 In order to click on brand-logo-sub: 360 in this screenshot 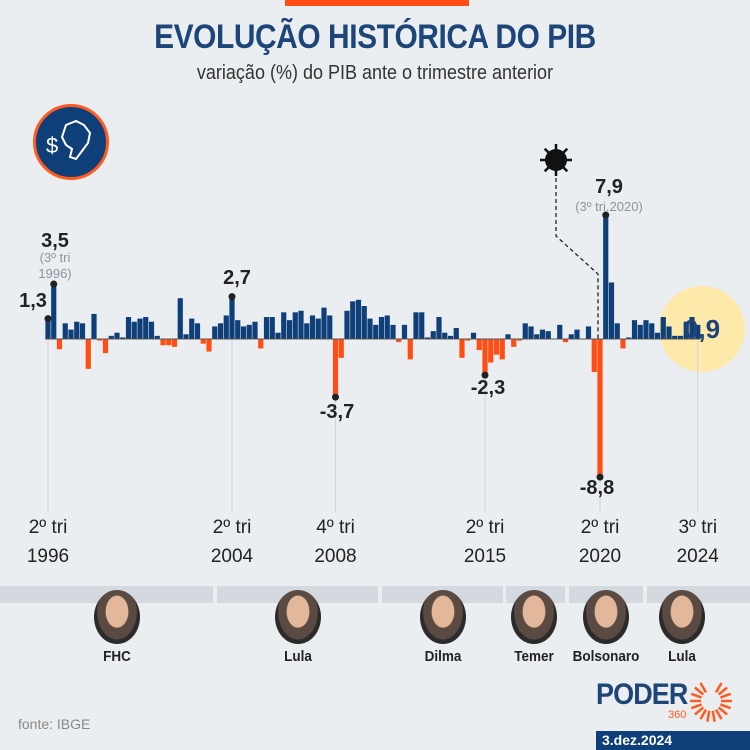, I will do `click(677, 715)`.